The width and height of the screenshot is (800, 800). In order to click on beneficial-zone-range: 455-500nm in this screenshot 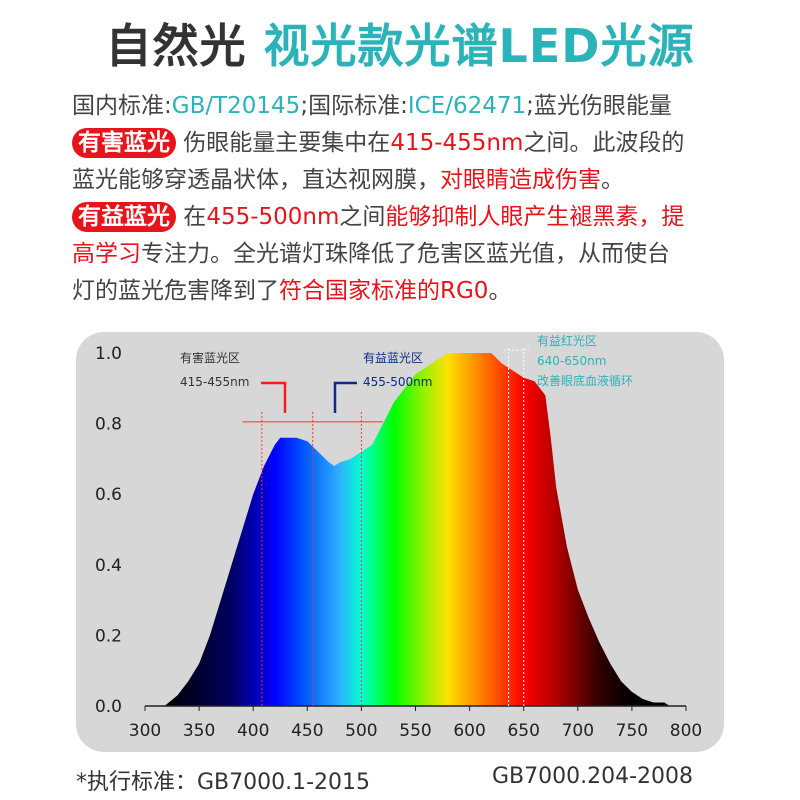, I will do `click(397, 382)`.